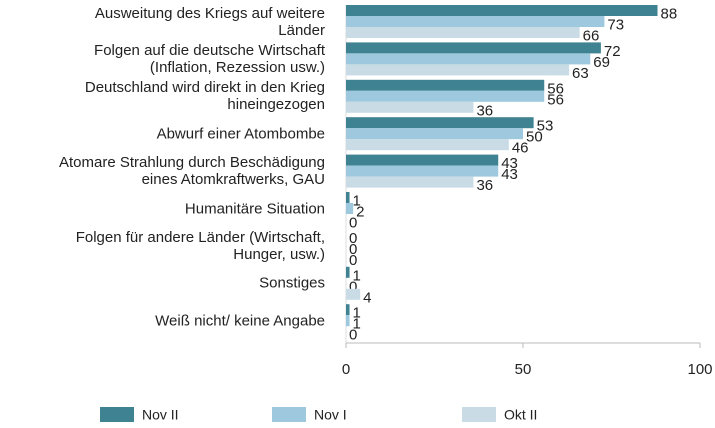  I want to click on data-label: 88, so click(669, 13).